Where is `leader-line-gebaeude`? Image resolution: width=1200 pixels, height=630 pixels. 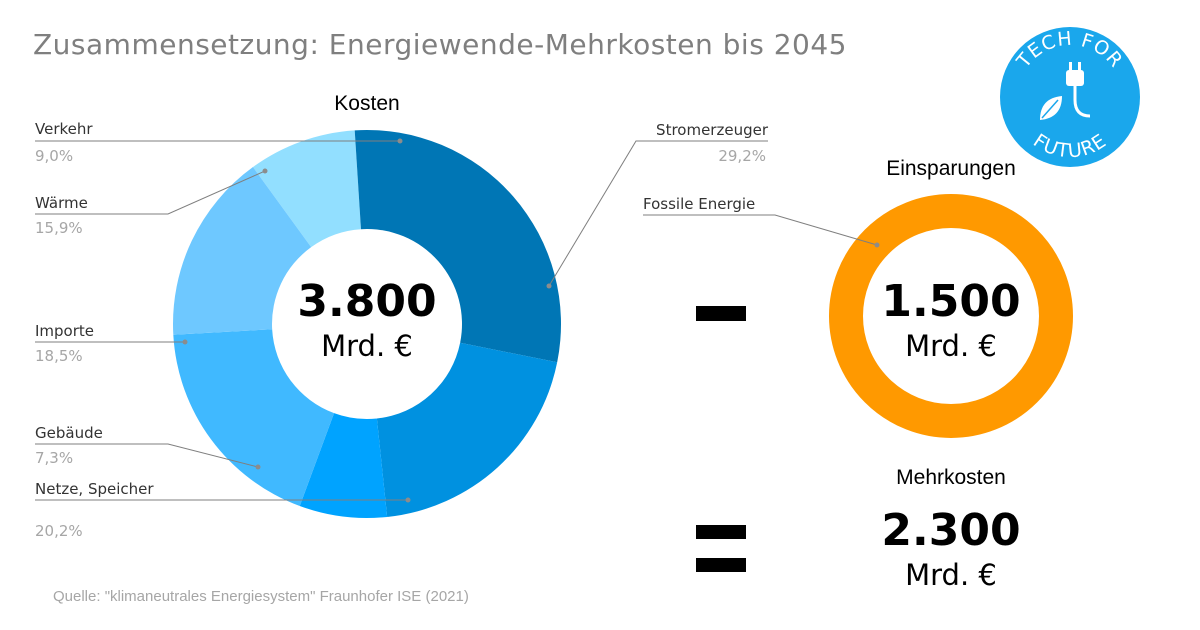 leader-line-gebaeude is located at coordinates (147, 455).